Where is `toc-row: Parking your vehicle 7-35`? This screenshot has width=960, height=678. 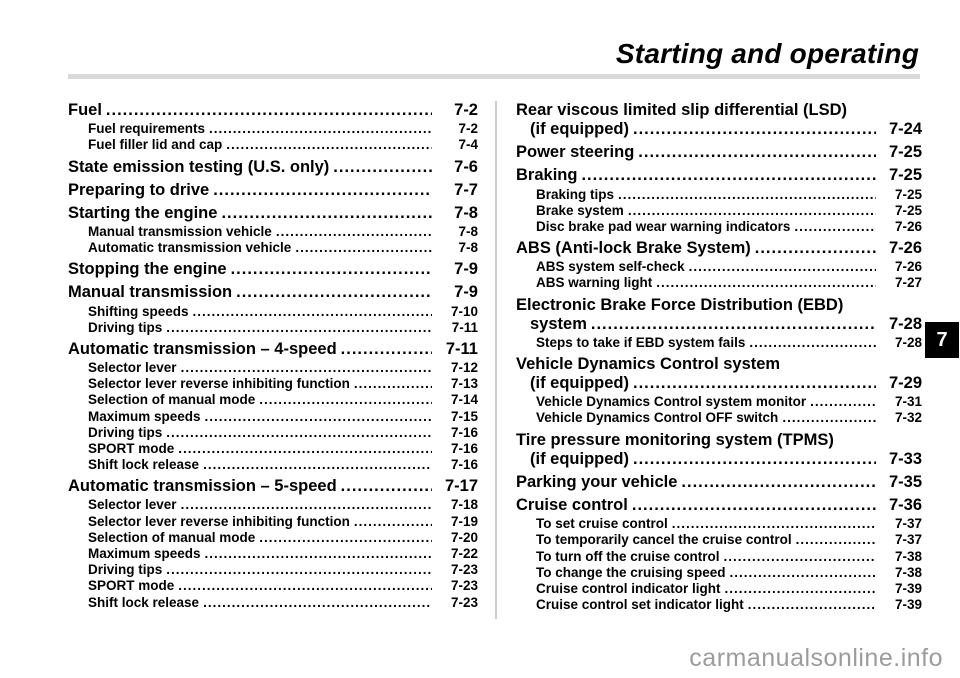 toc-row: Parking your vehicle 7-35 is located at coordinates (719, 482).